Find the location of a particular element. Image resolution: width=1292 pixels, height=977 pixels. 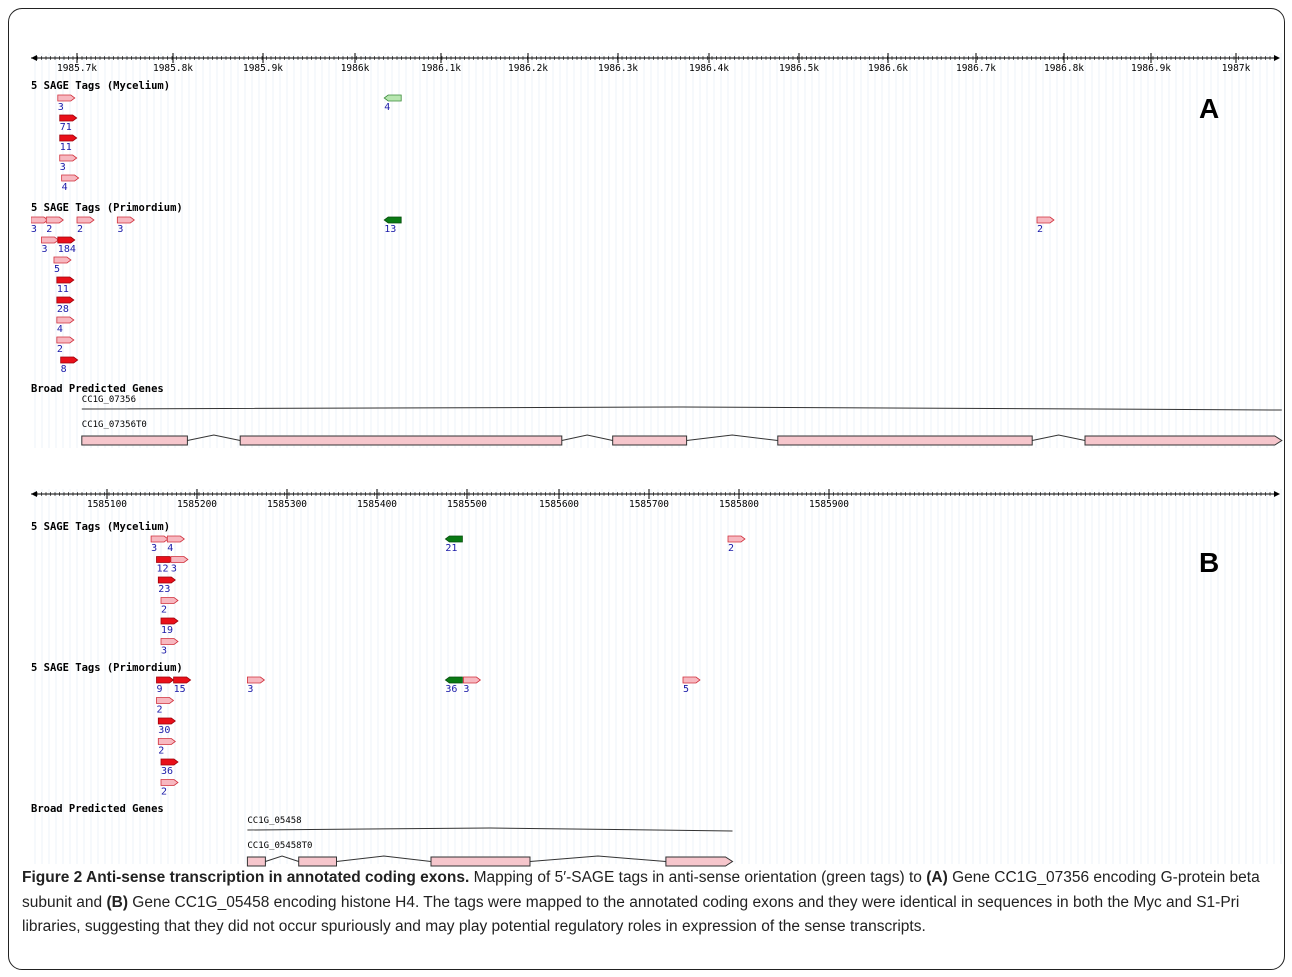

tick-label: 1585900 is located at coordinates (829, 504).